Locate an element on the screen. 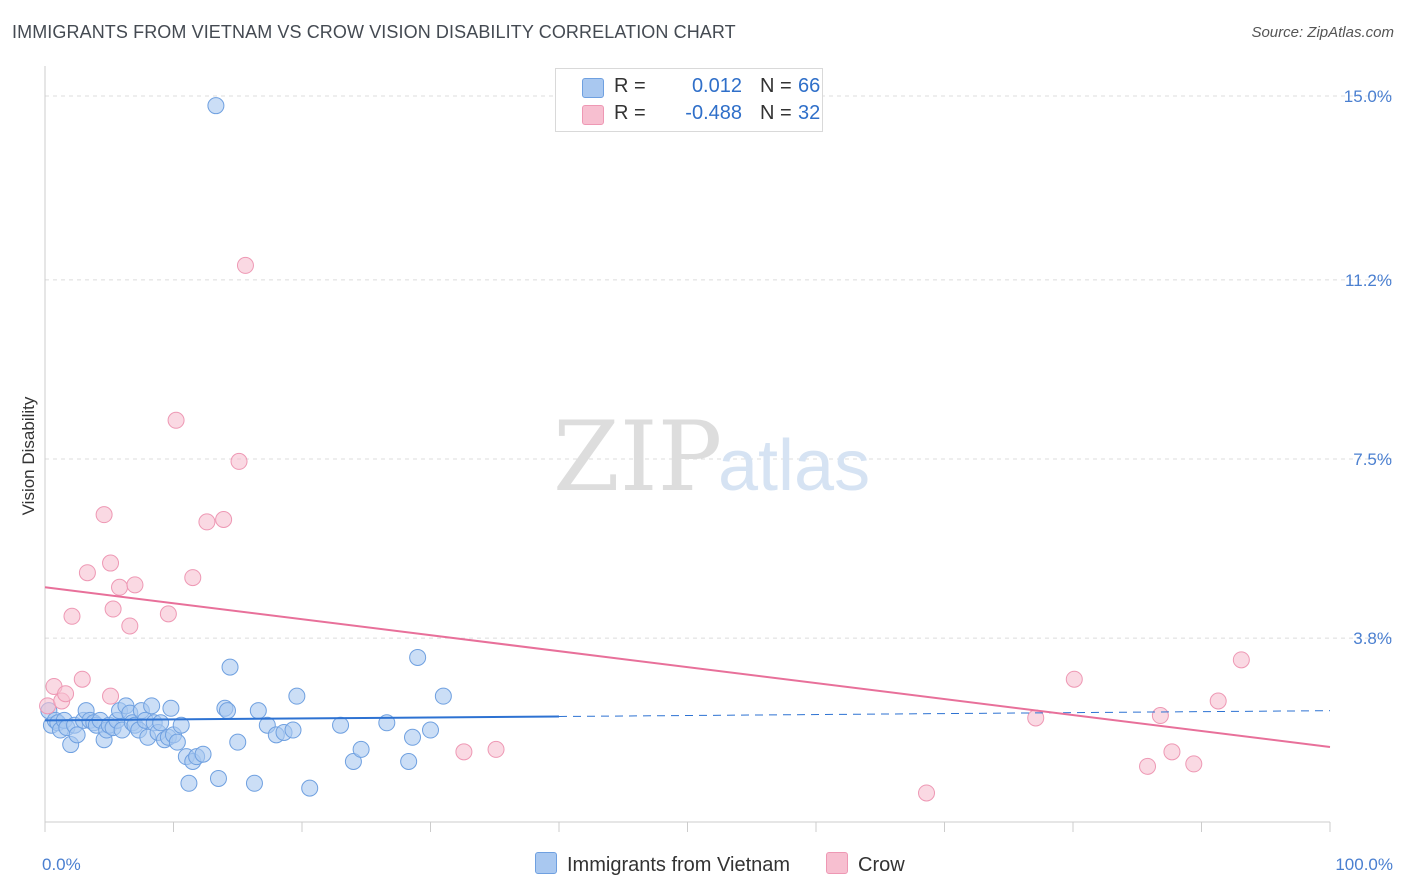 This screenshot has height=892, width=1406. watermark-atlas: atlas is located at coordinates (794, 466).